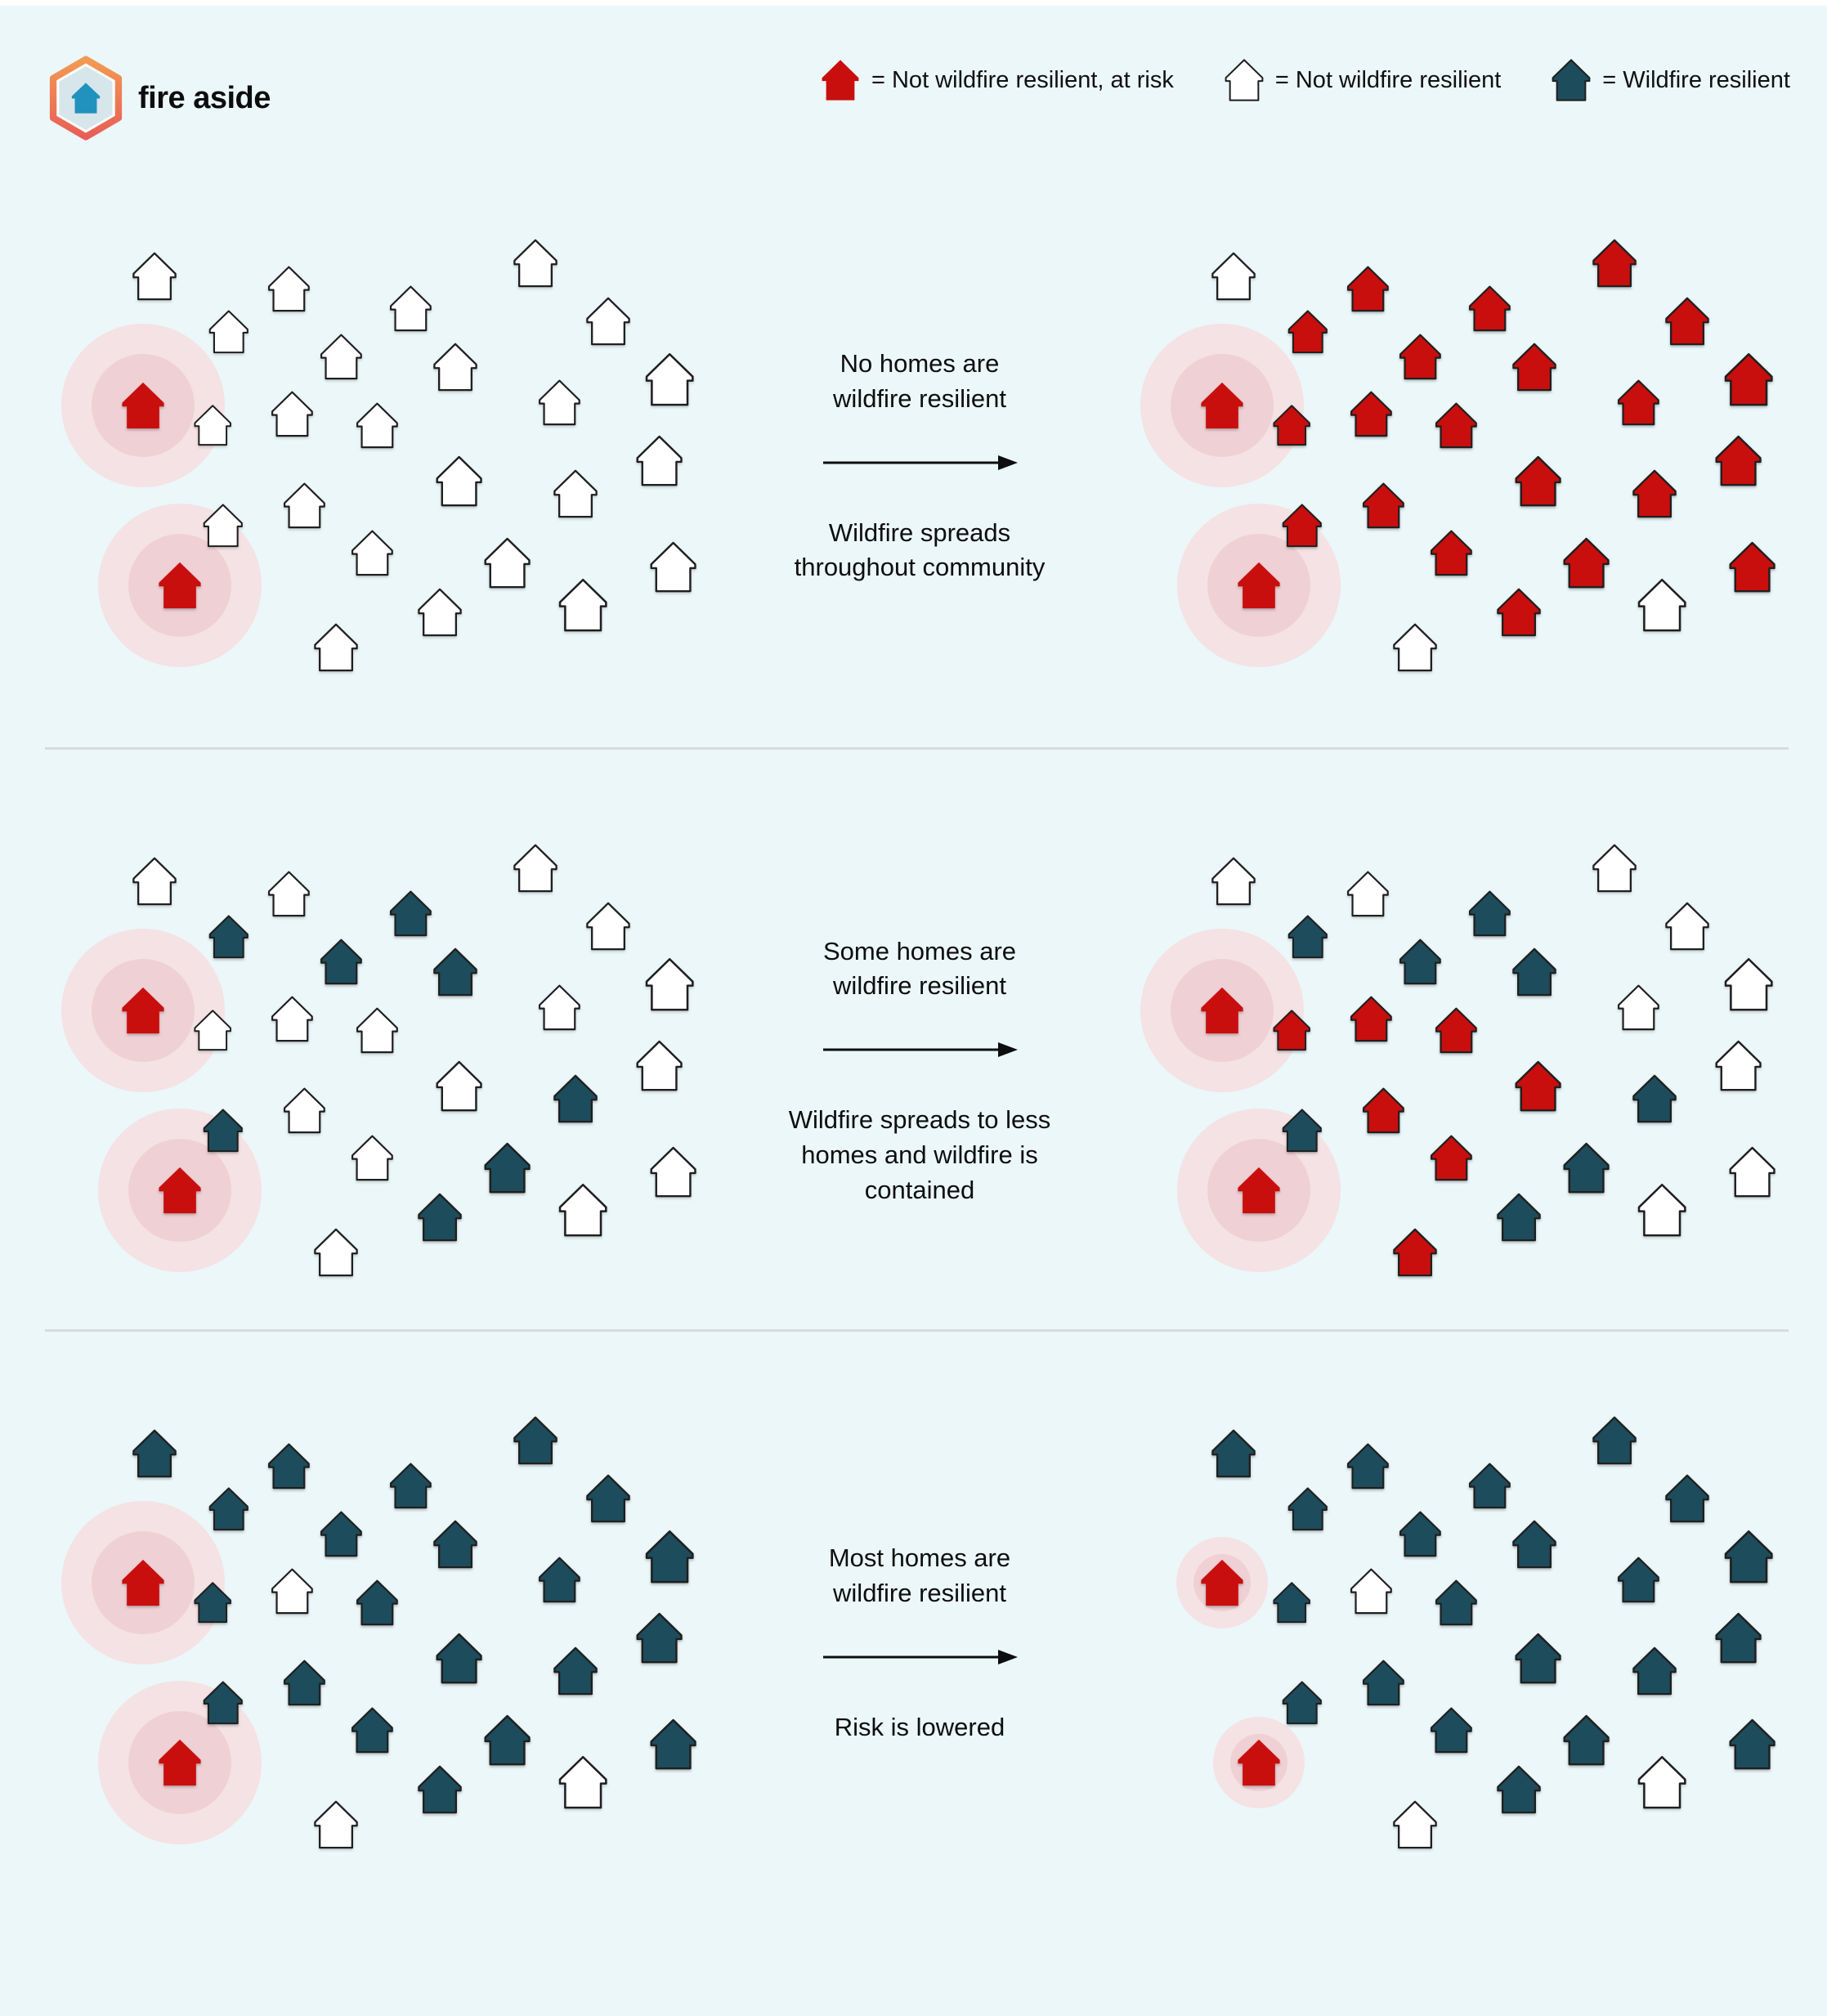 The height and width of the screenshot is (2016, 1827). I want to click on legend-item-not-resilient: = Not wildfire resilient, so click(1361, 80).